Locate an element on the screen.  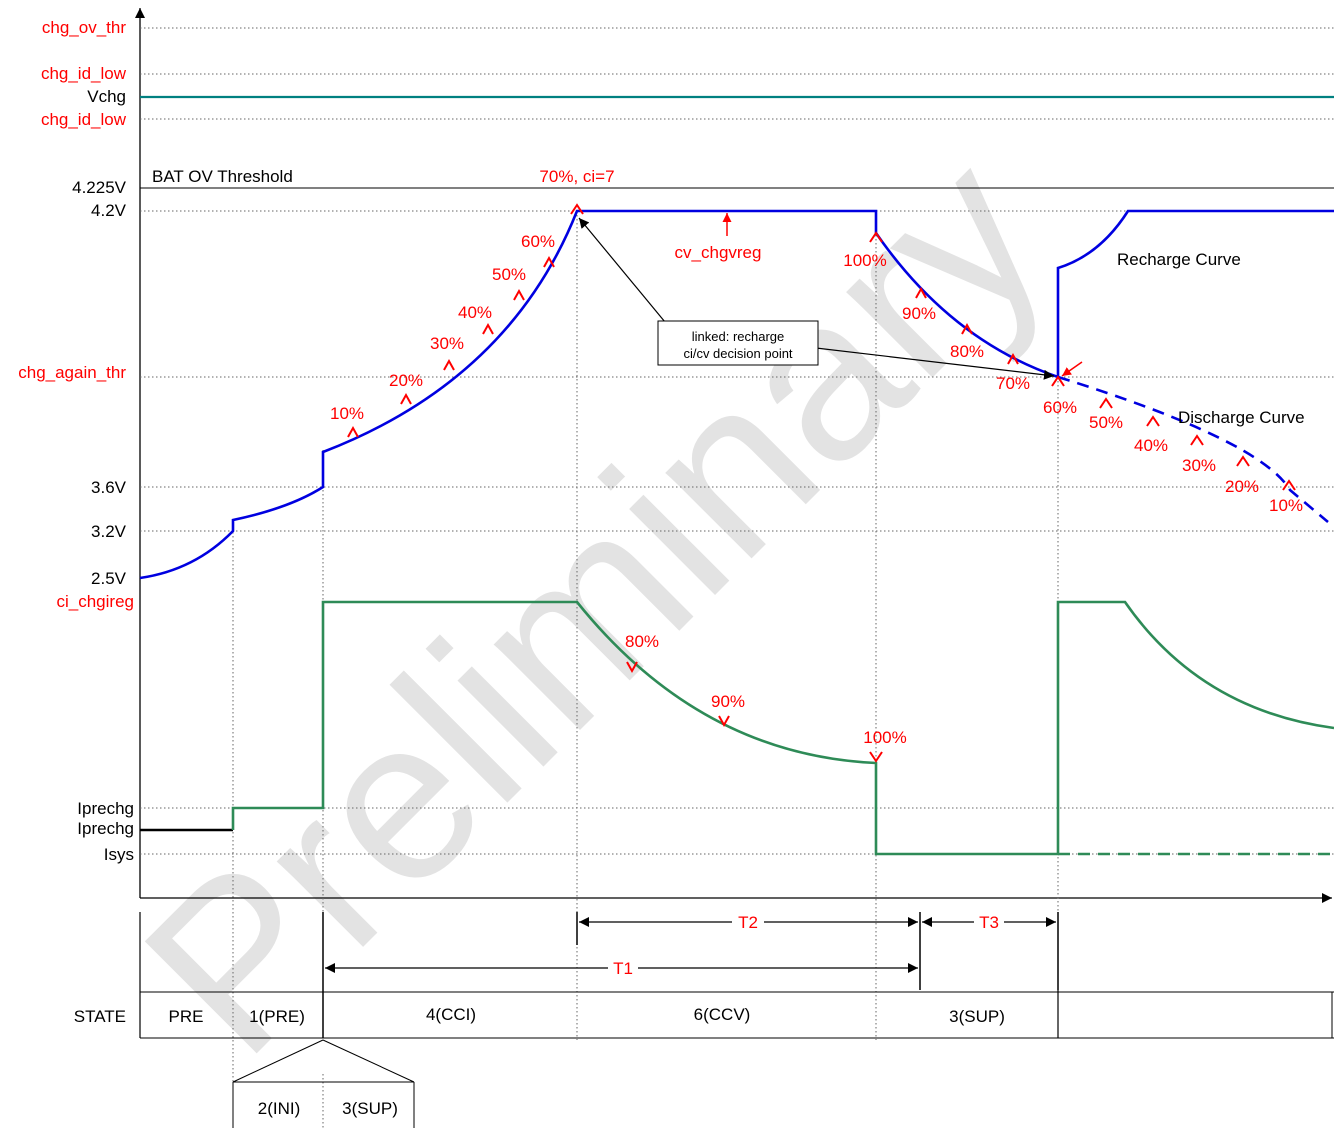
label-vchg: Vchg is located at coordinates (106, 96).